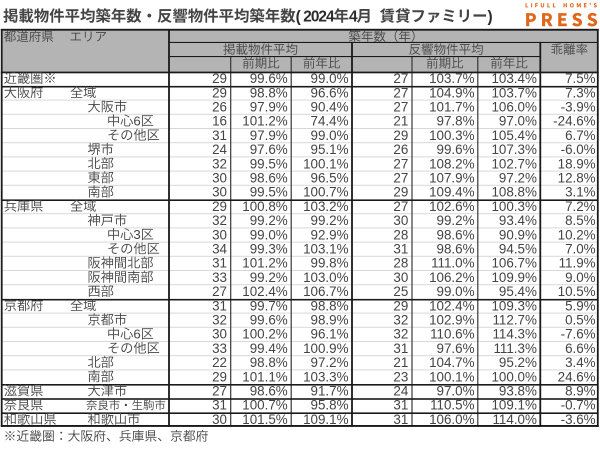  Describe the element at coordinates (265, 376) in the screenshot. I see `svg-text: 101.1%` at that location.